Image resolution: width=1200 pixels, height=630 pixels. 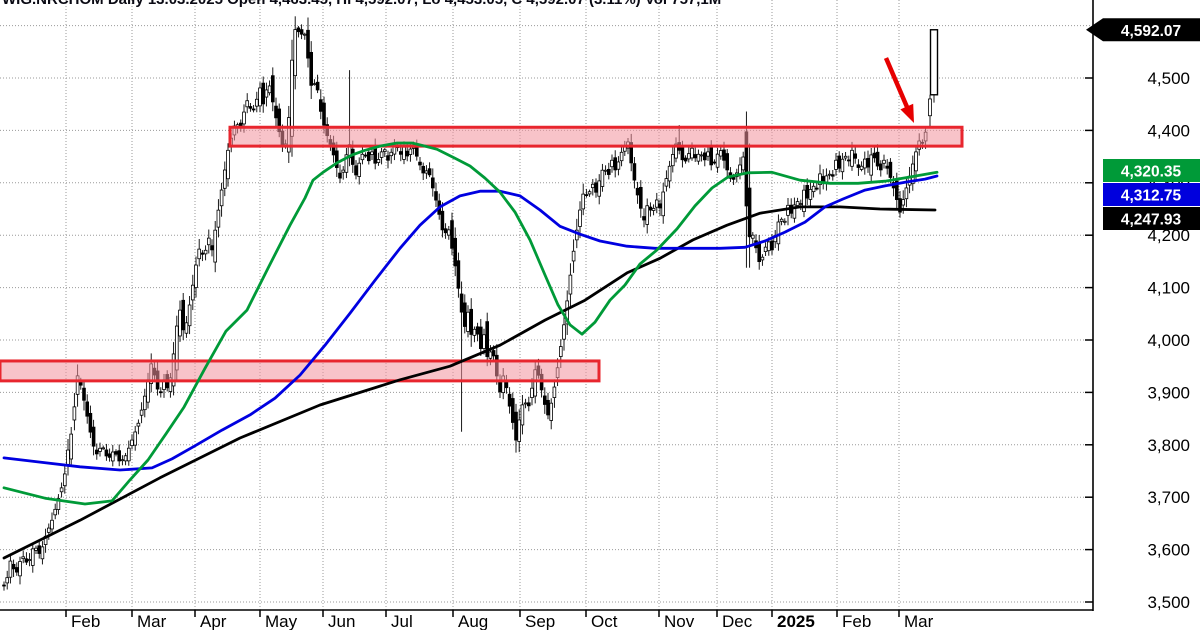 I want to click on x-axis-month-label: Jul, so click(x=402, y=621).